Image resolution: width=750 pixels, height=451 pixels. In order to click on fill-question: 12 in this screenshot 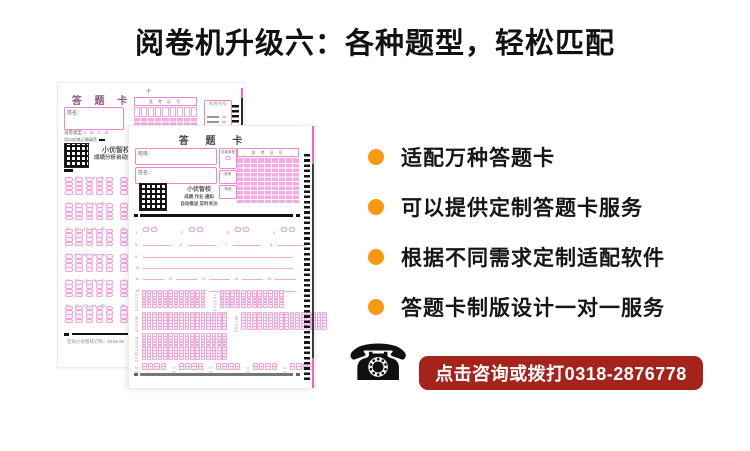, I will do `click(184, 276)`.